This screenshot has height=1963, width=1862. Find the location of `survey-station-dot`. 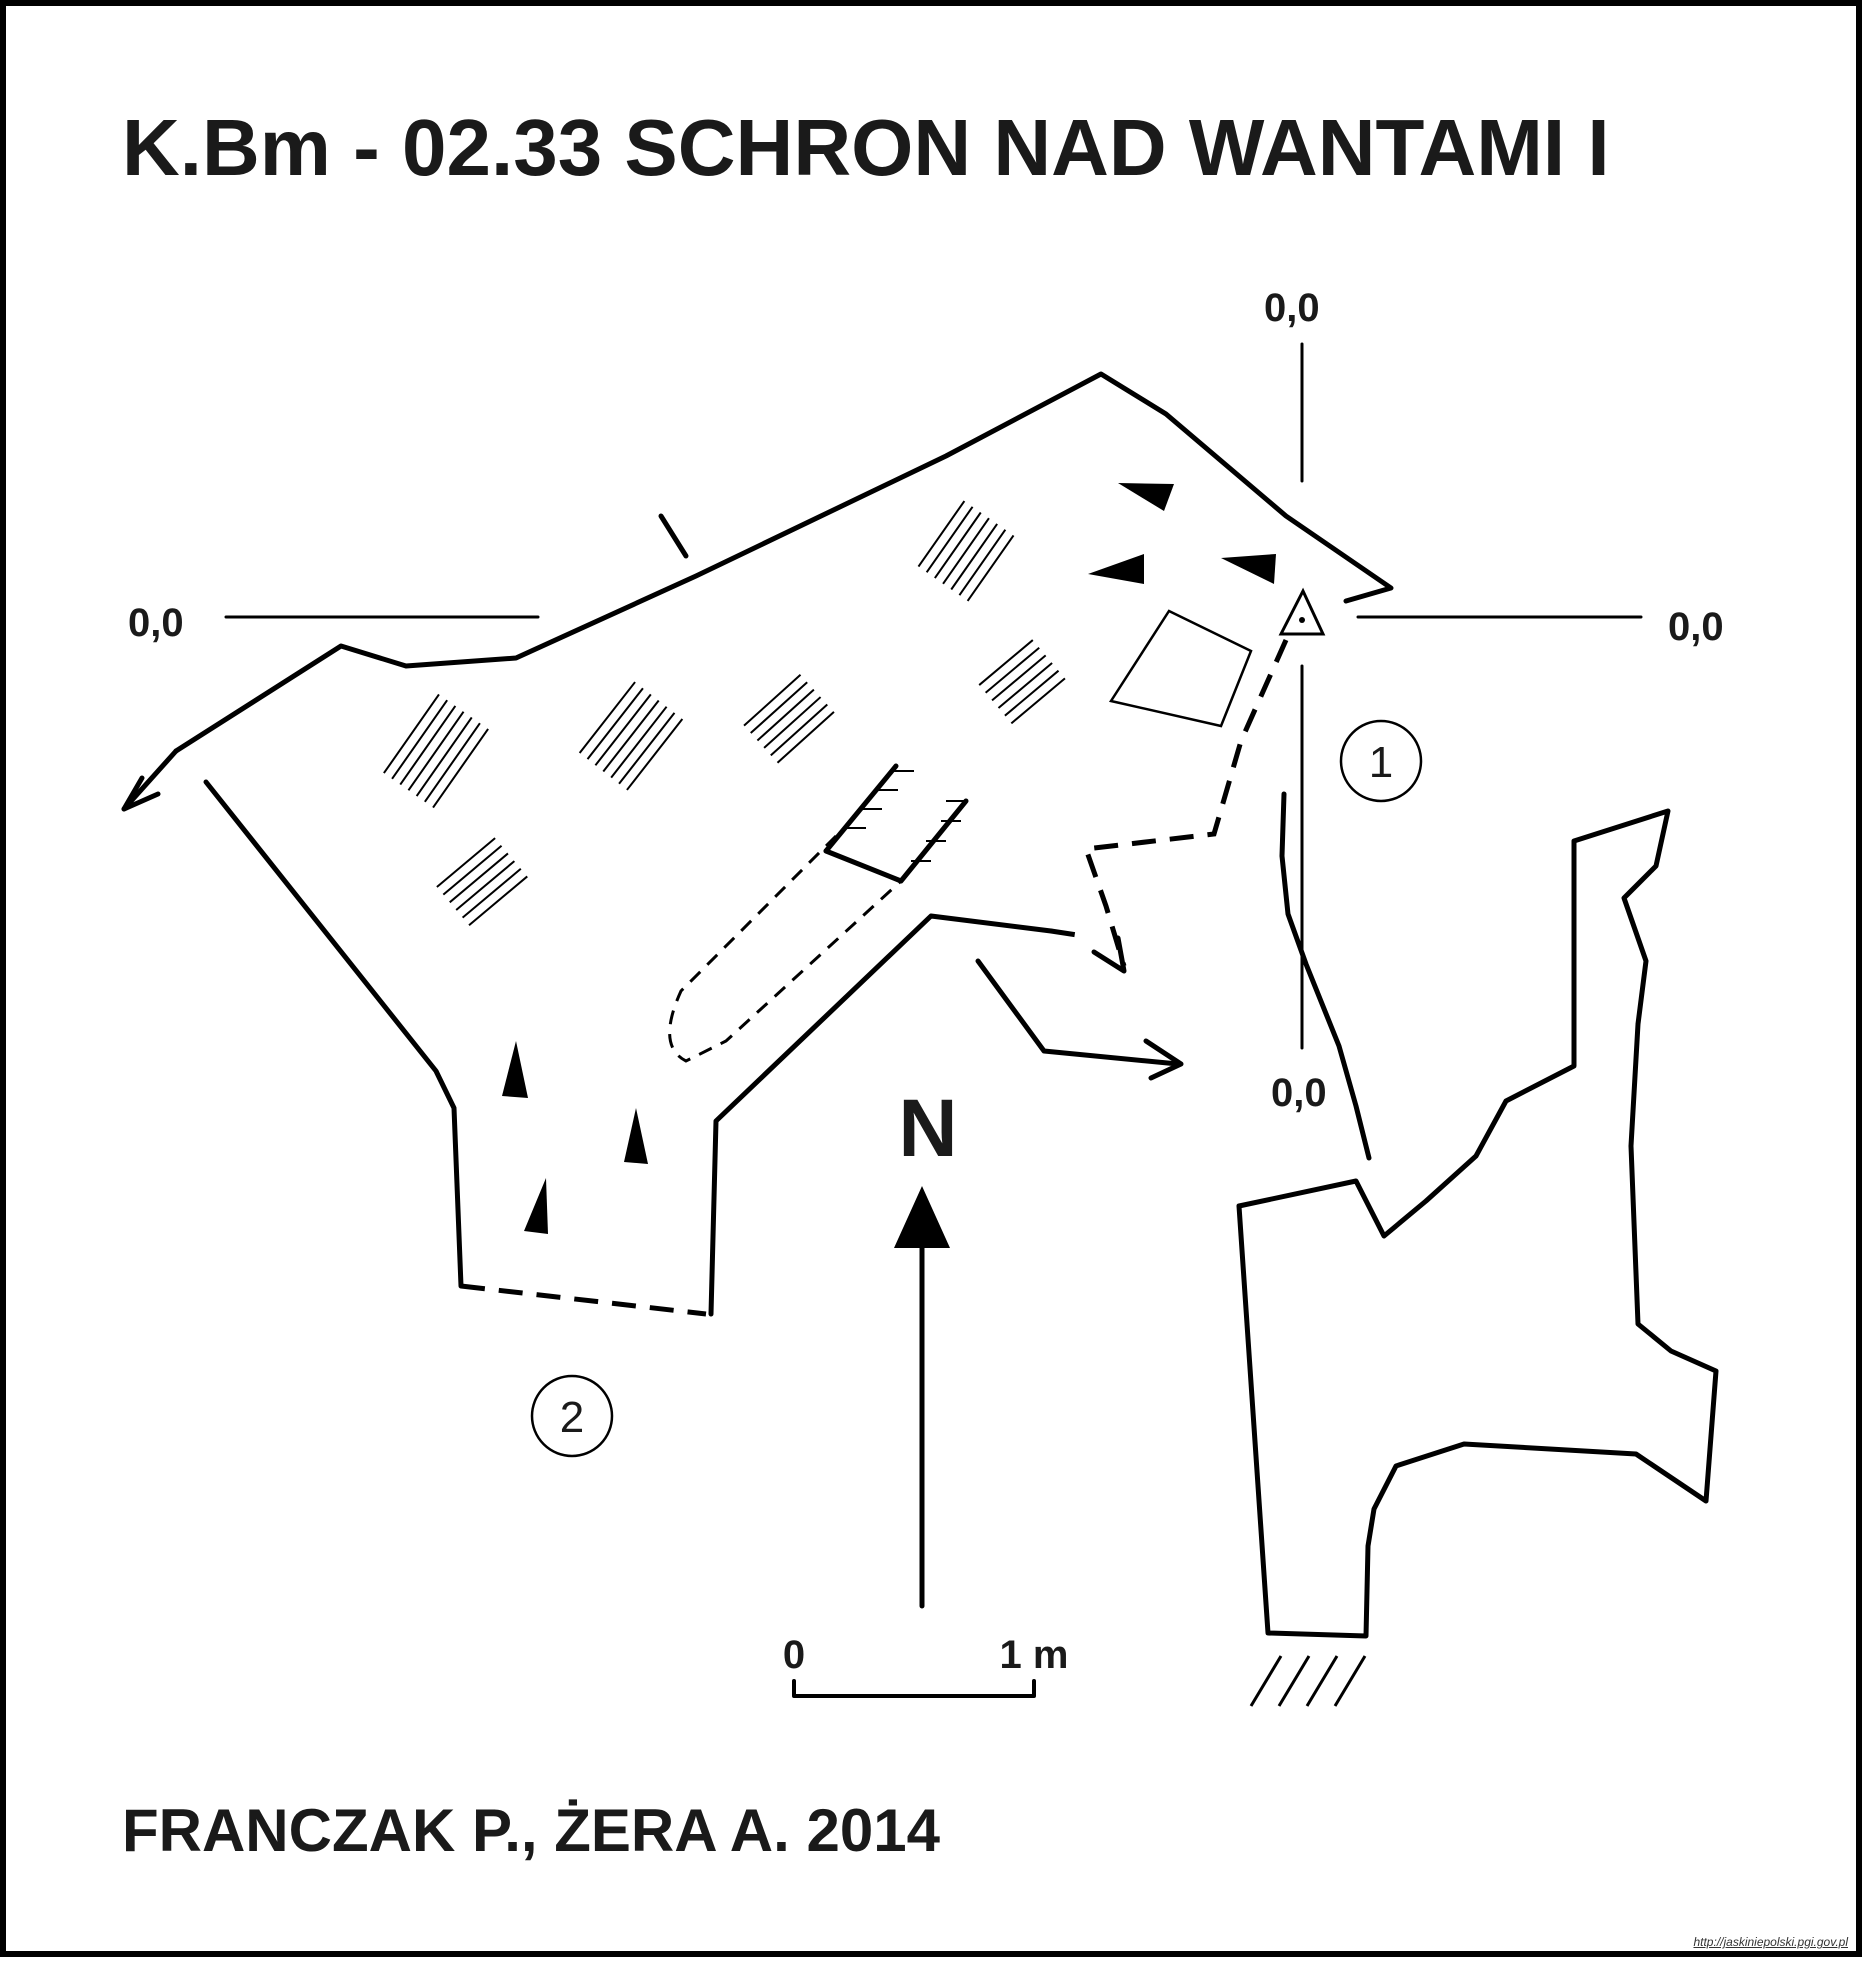

survey-station-dot is located at coordinates (1302, 620).